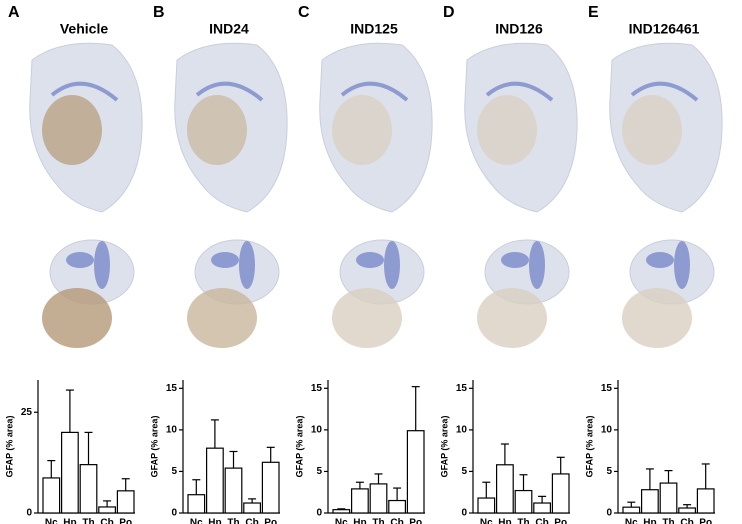  I want to click on panel-letter: E, so click(593, 12).